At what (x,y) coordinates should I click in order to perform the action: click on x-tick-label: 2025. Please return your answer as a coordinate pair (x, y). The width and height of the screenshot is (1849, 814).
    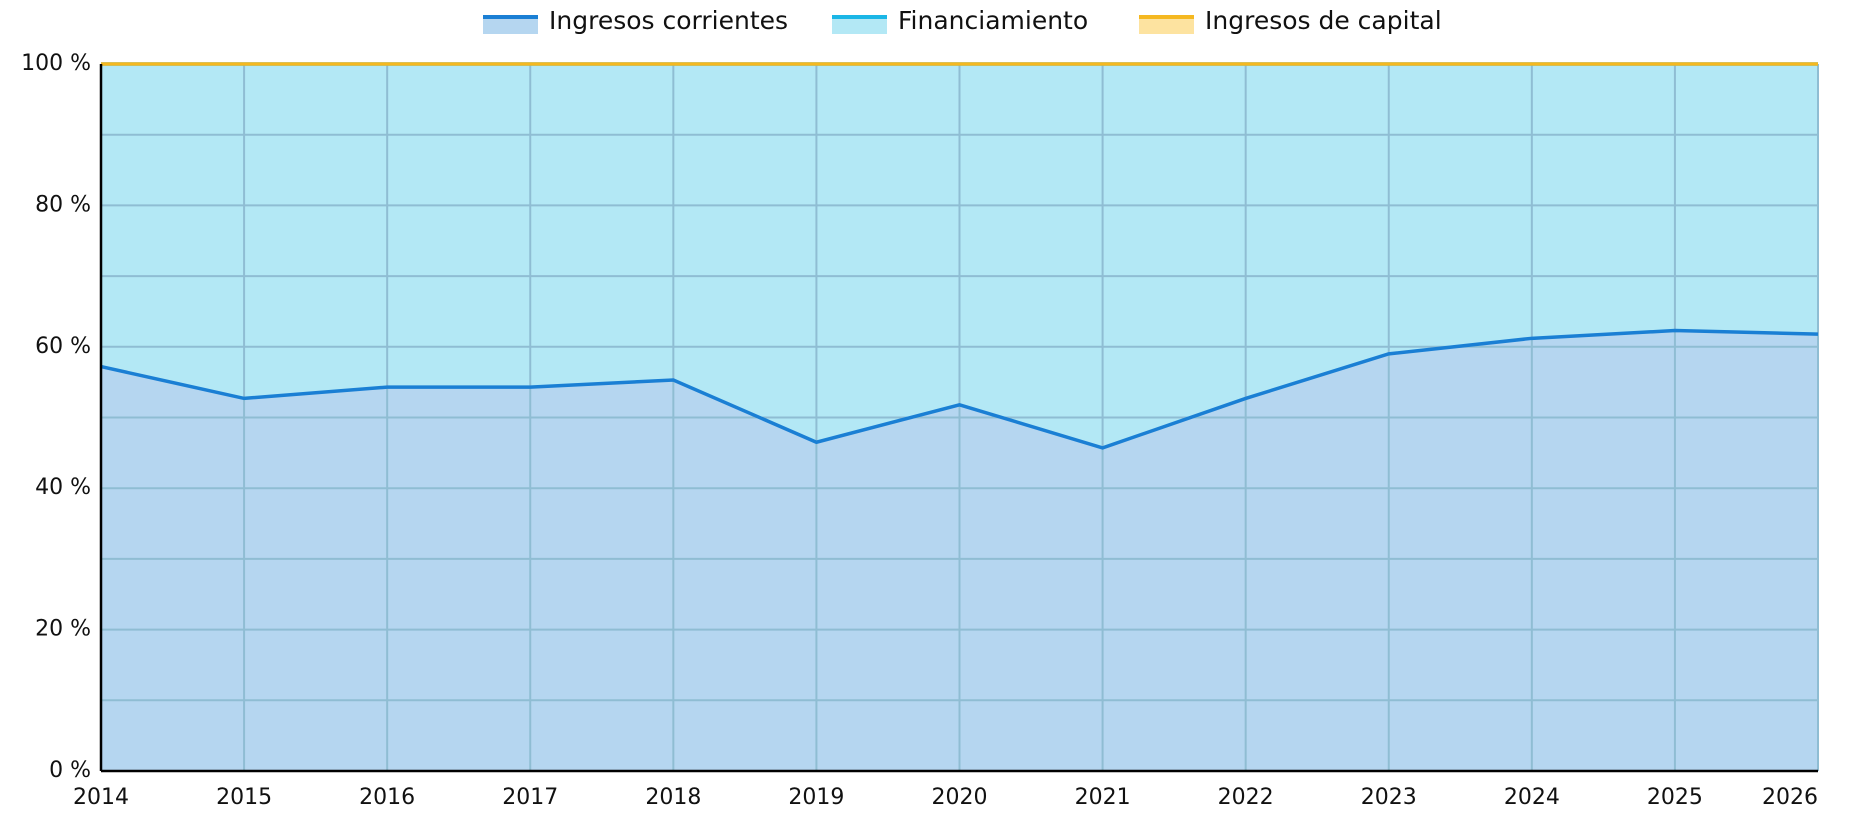
    Looking at the image, I should click on (1675, 797).